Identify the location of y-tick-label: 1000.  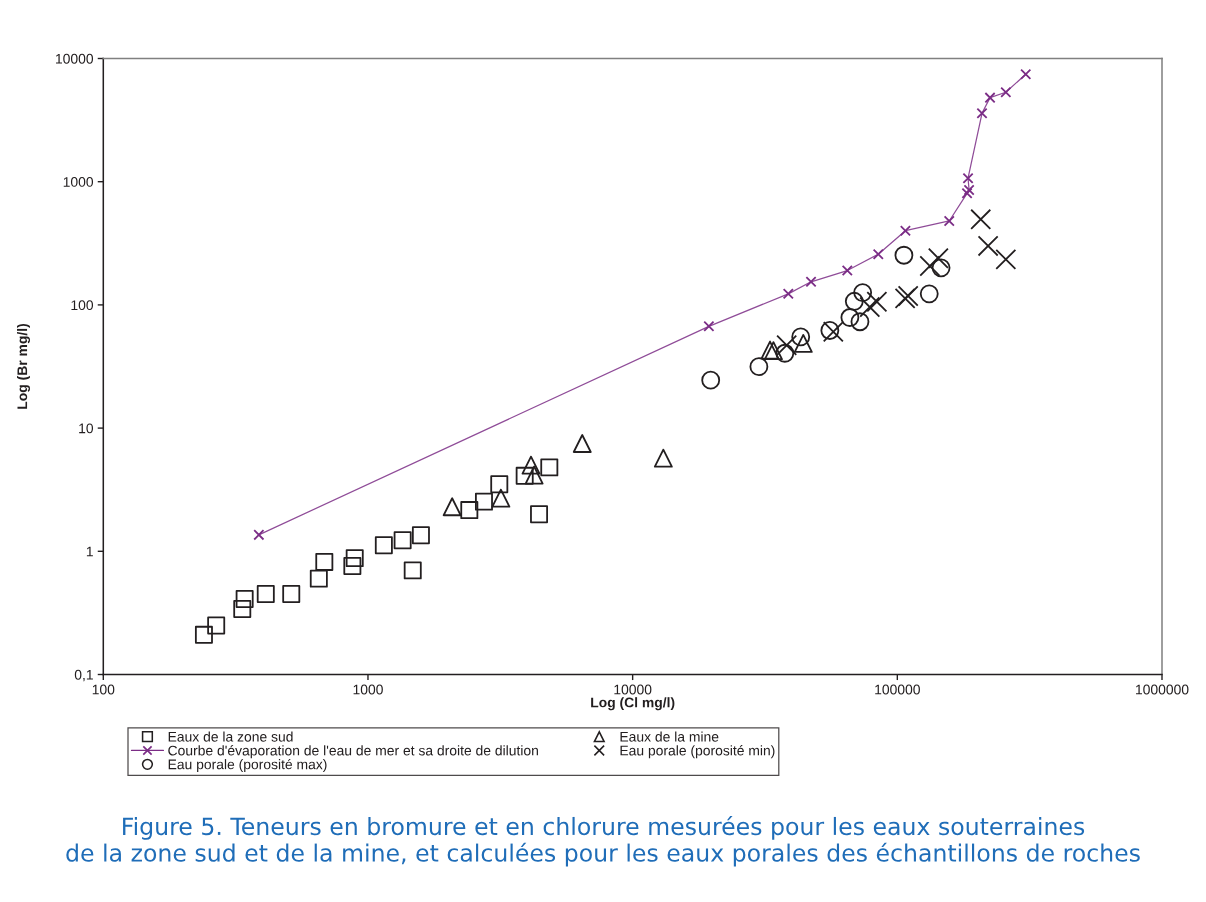
(78, 182).